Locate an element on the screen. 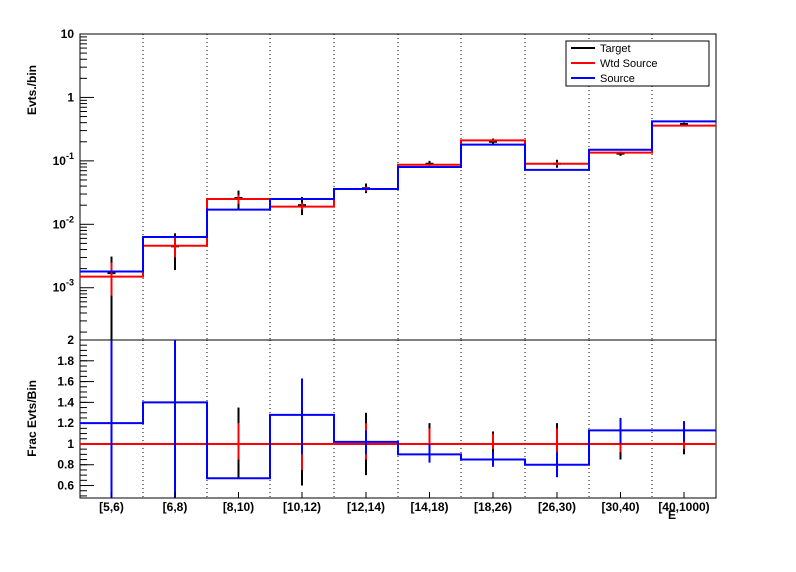 This screenshot has width=796, height=572. x-tick-label: [8,10) is located at coordinates (238, 507).